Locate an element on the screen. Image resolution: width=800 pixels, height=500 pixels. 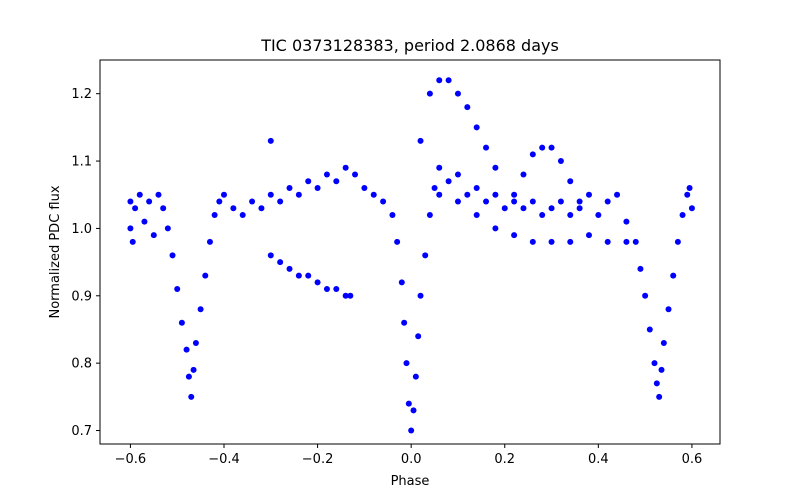
y-tick-label: 0.9 is located at coordinates (81, 296).